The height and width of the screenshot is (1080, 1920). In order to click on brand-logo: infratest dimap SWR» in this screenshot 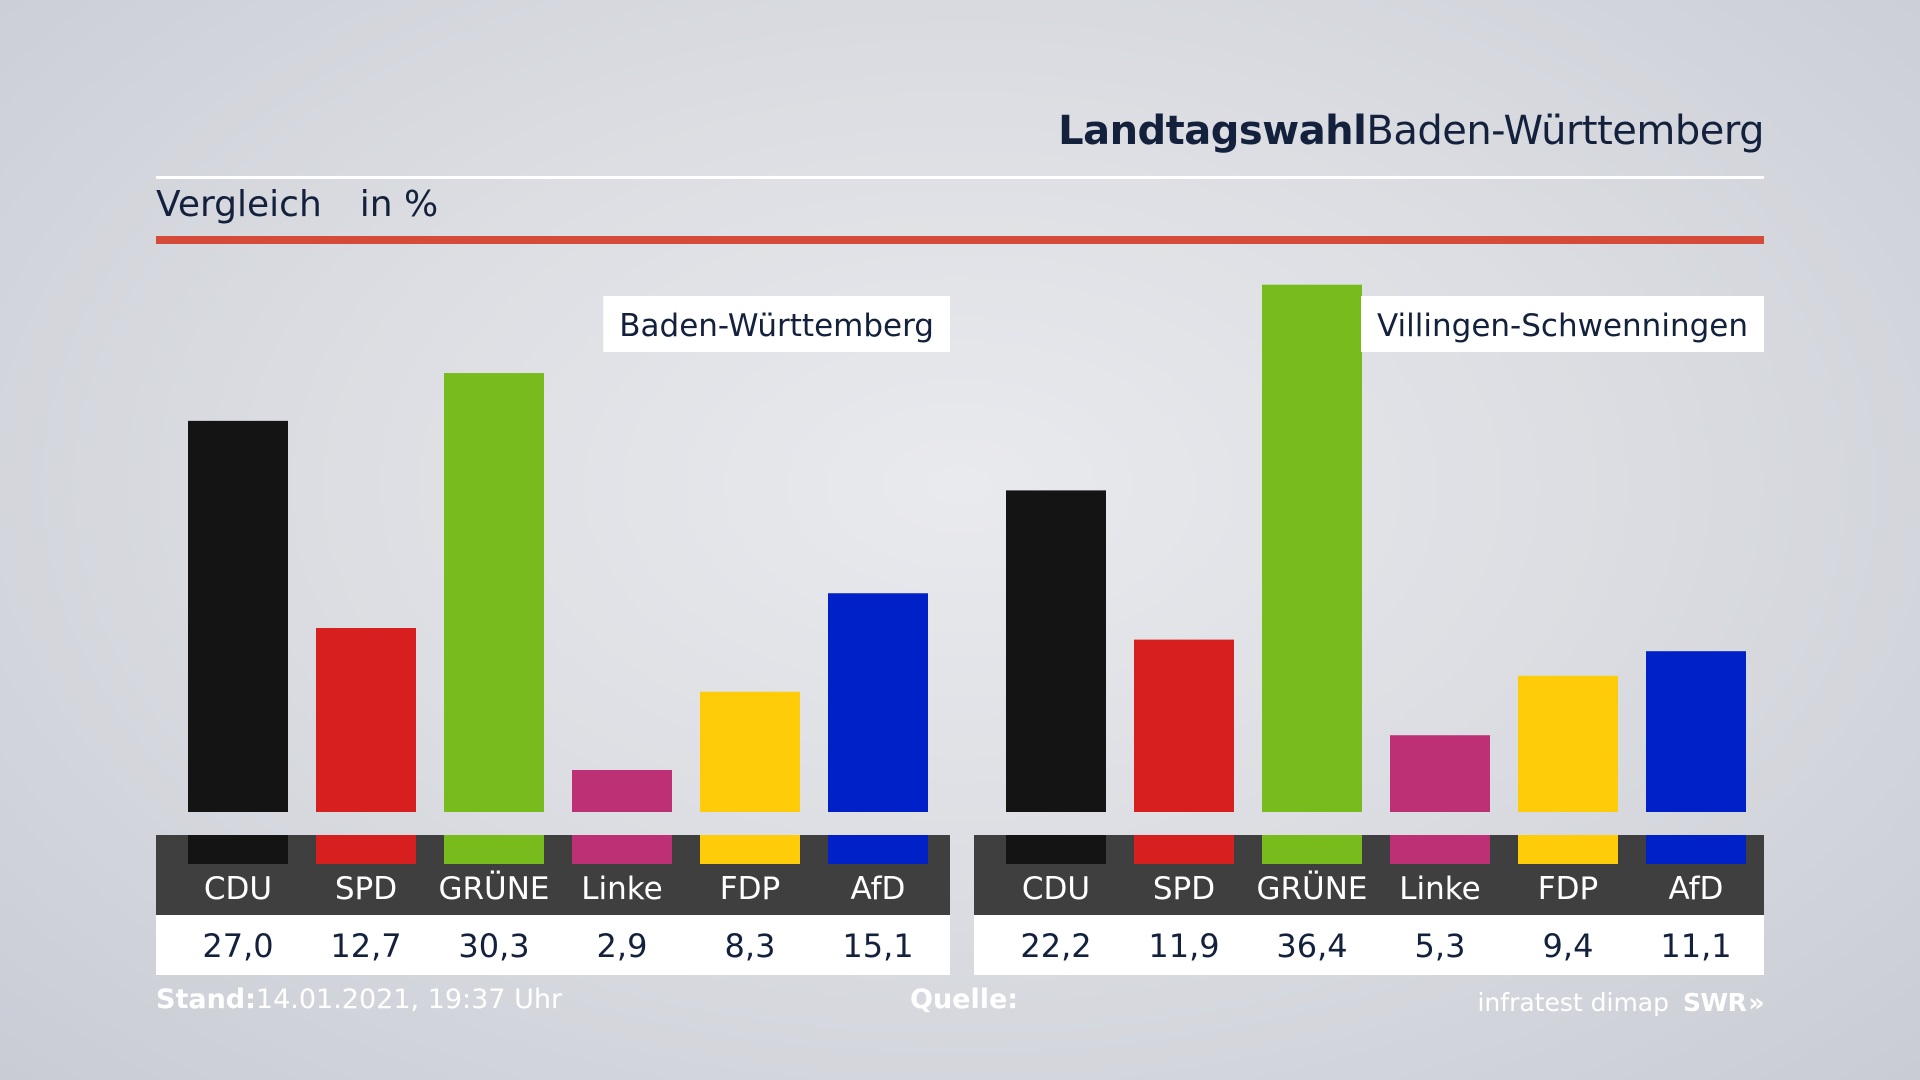, I will do `click(1620, 1002)`.